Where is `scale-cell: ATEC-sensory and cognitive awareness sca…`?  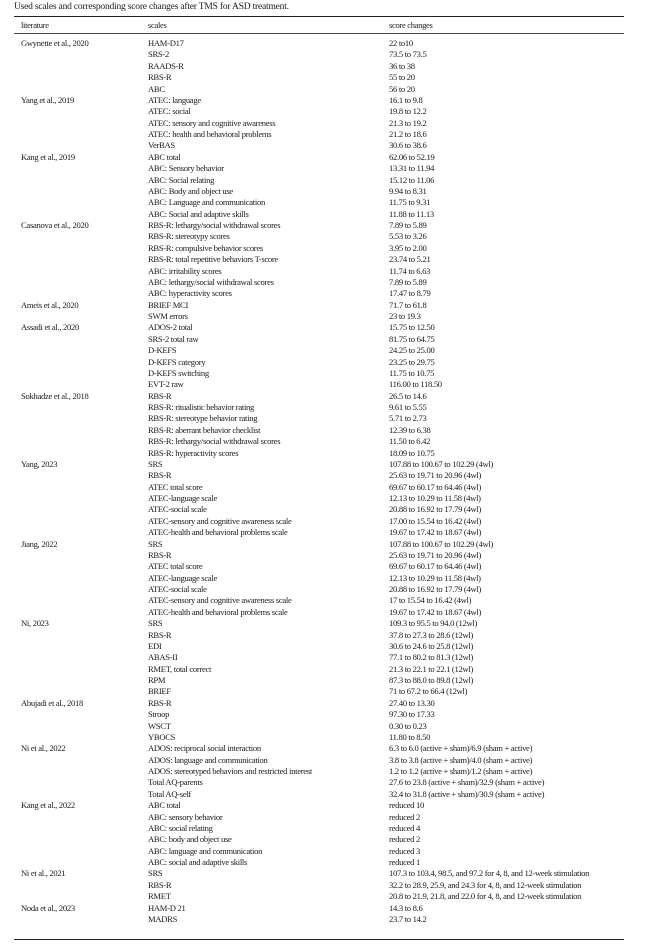 scale-cell: ATEC-sensory and cognitive awareness sca… is located at coordinates (220, 600).